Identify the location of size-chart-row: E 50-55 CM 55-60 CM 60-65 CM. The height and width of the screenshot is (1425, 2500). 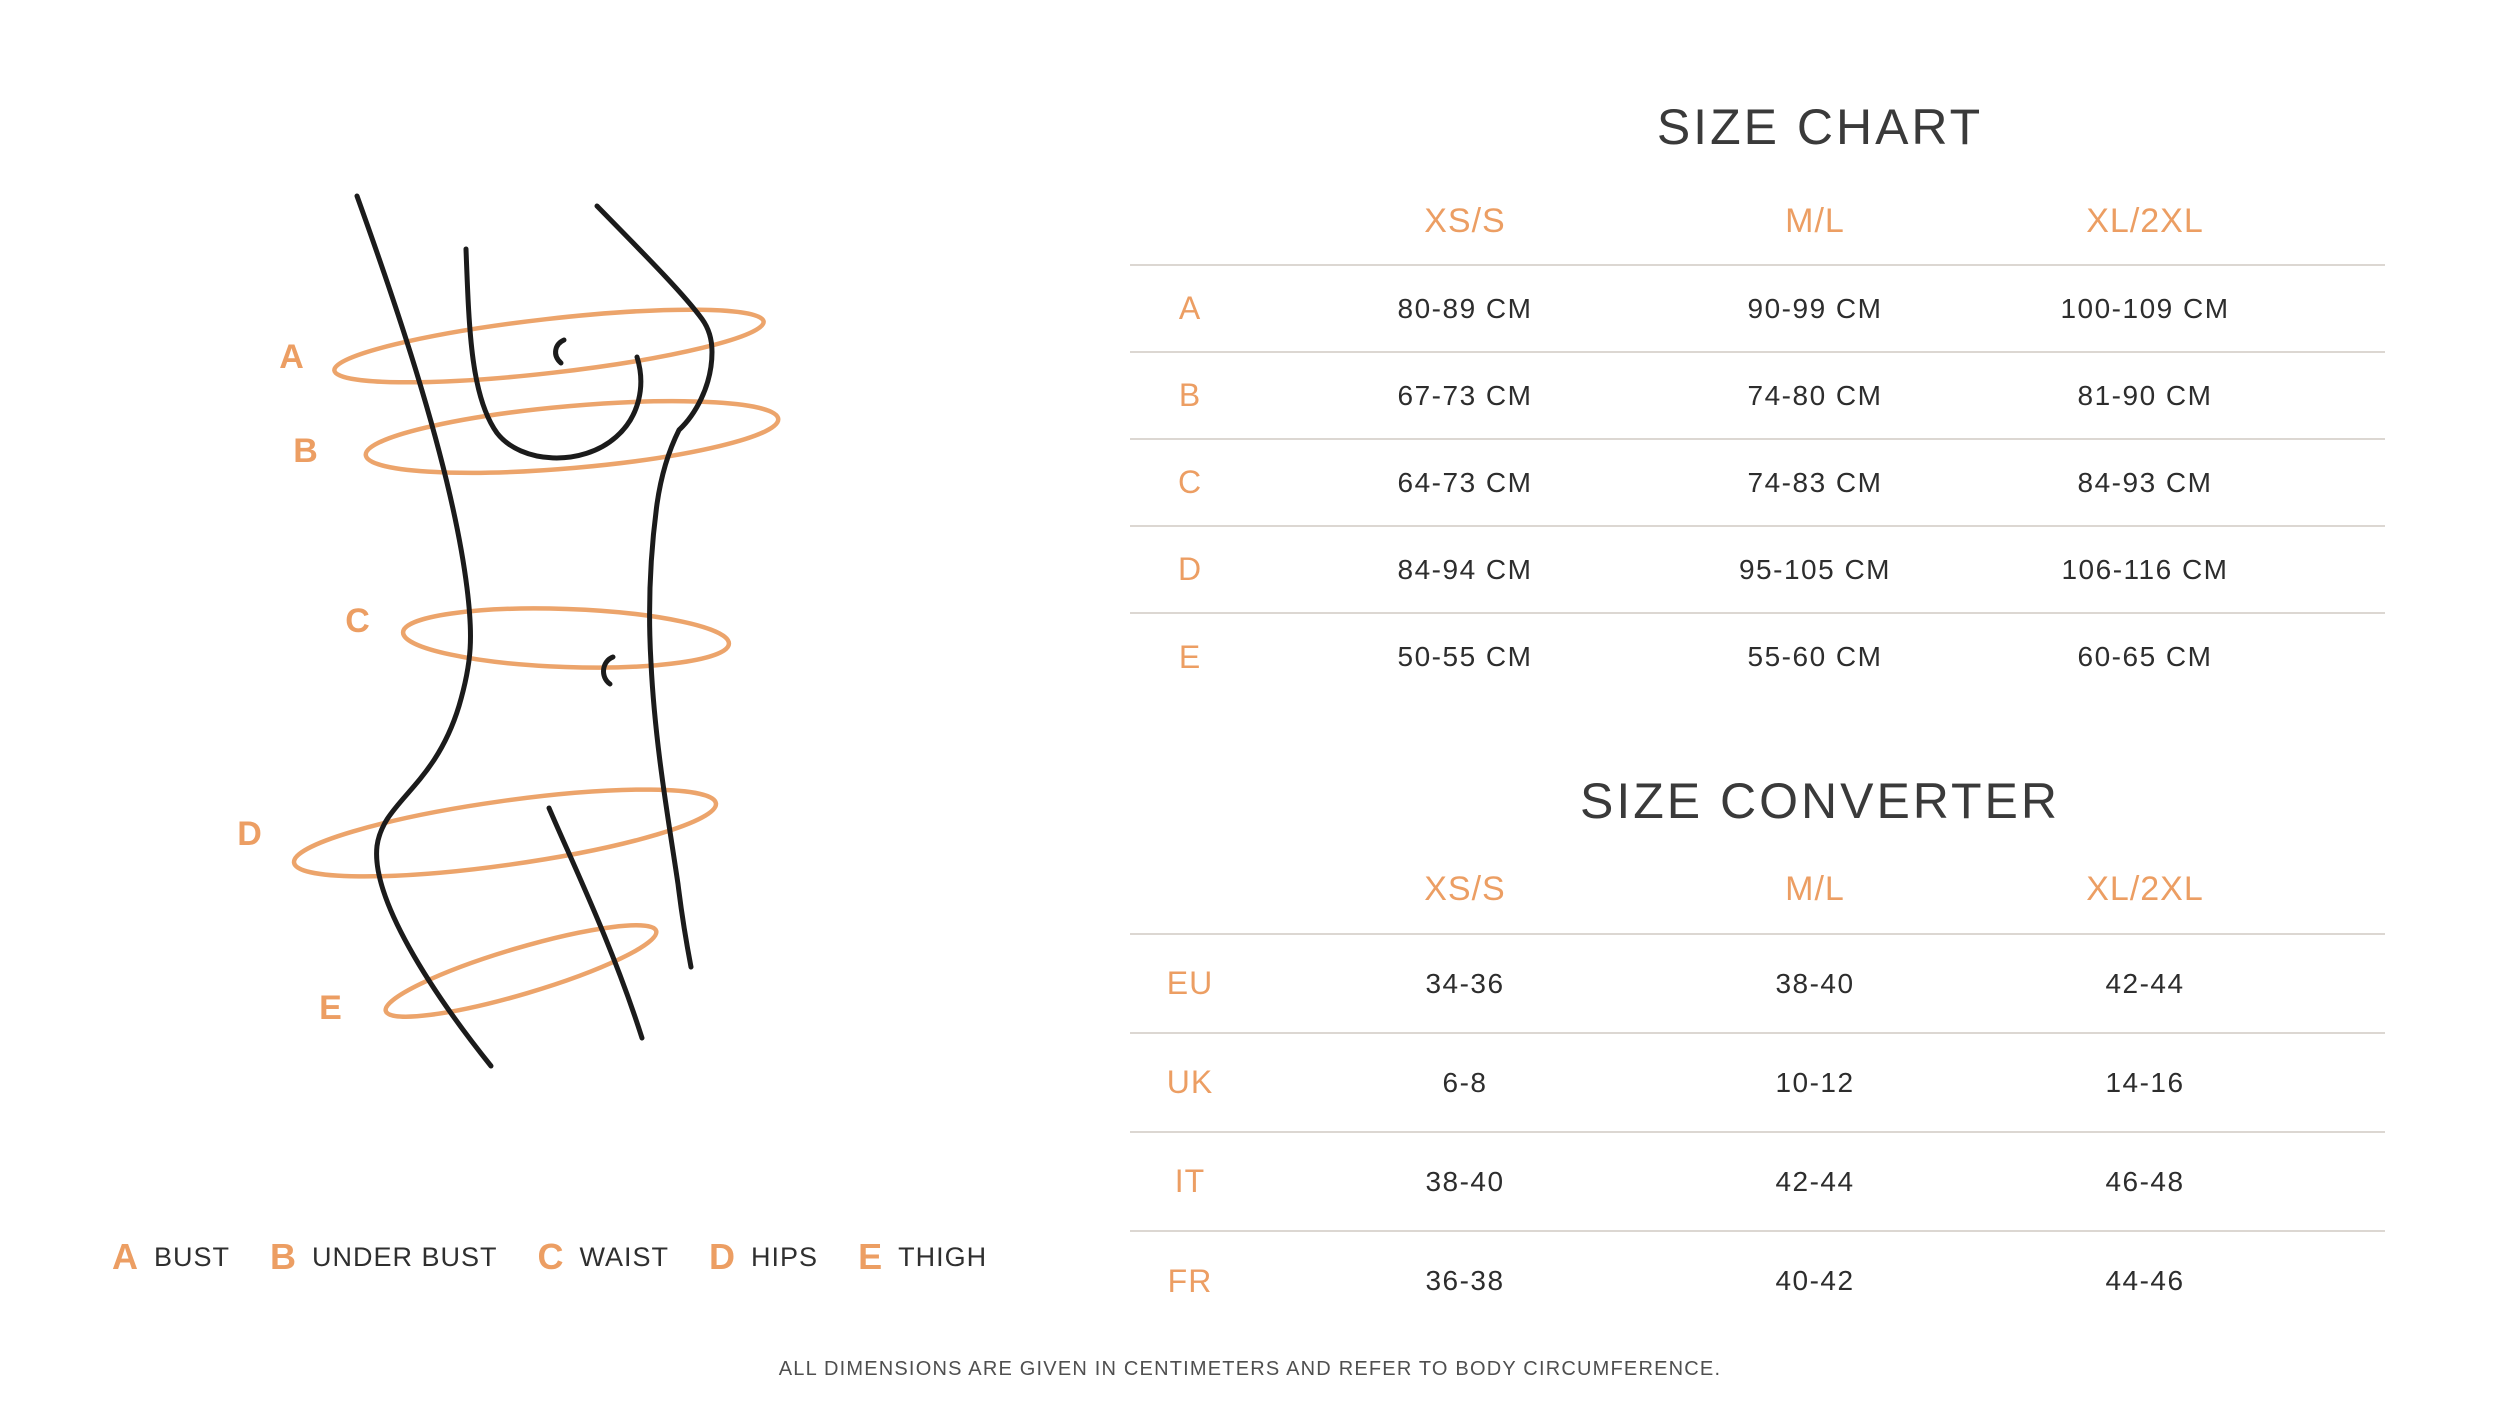
(1757, 656).